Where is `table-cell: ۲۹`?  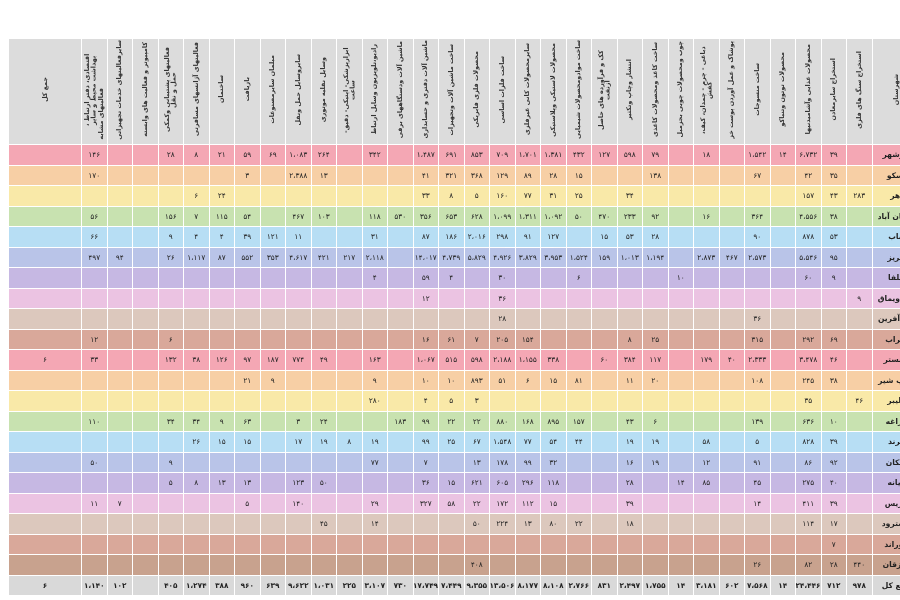
table-cell: ۲۹ is located at coordinates (374, 503).